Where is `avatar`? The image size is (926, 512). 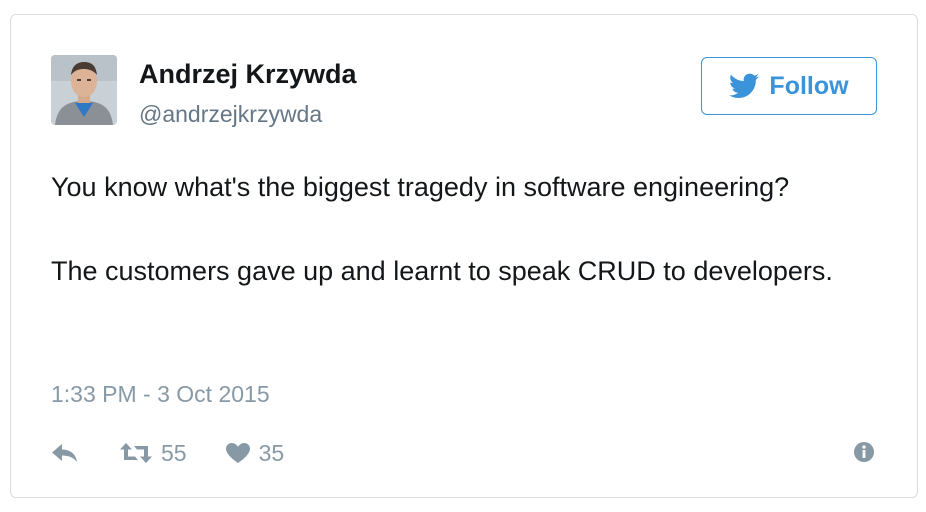
avatar is located at coordinates (84, 90).